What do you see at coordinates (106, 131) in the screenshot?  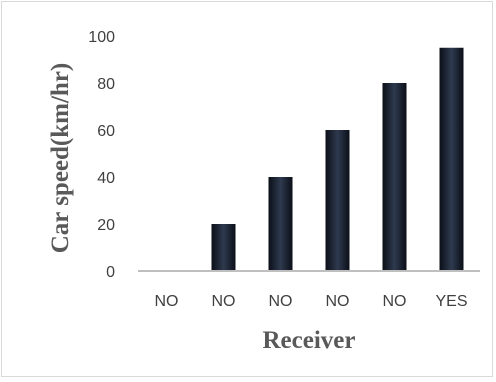 I see `y-tick-label: 60` at bounding box center [106, 131].